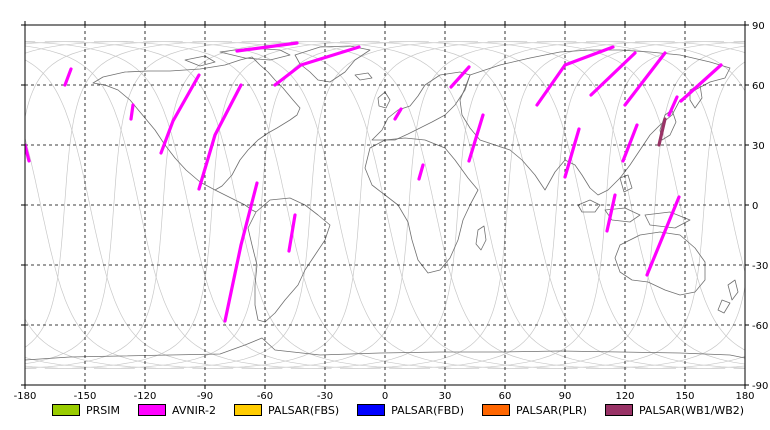 The height and width of the screenshot is (430, 770). What do you see at coordinates (265, 396) in the screenshot?
I see `x-tick-label: -60` at bounding box center [265, 396].